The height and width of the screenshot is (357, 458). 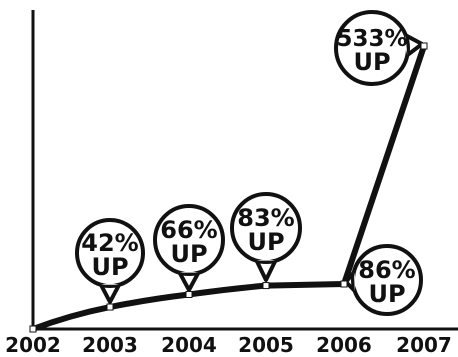 I want to click on annotation-value: 66%, so click(x=188, y=230).